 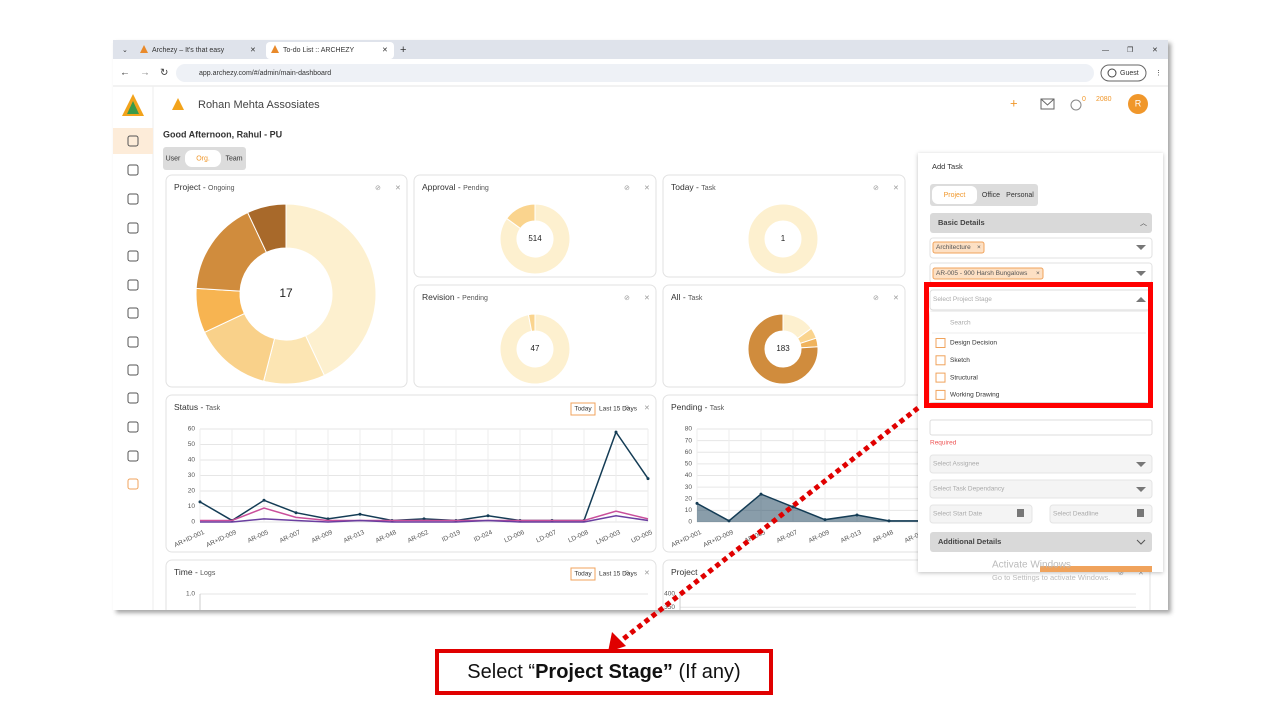 What do you see at coordinates (761, 494) in the screenshot?
I see `point` at bounding box center [761, 494].